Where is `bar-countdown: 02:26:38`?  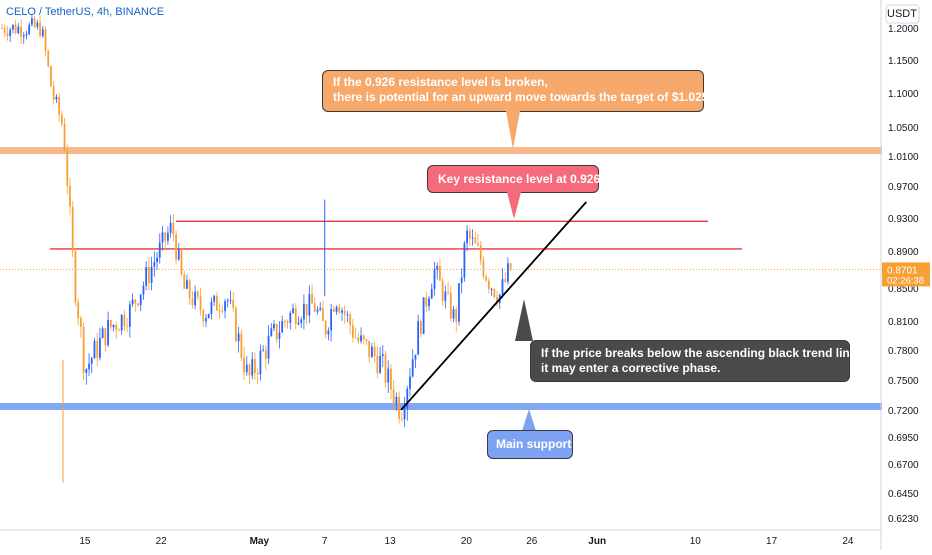
bar-countdown: 02:26:38 is located at coordinates (905, 280).